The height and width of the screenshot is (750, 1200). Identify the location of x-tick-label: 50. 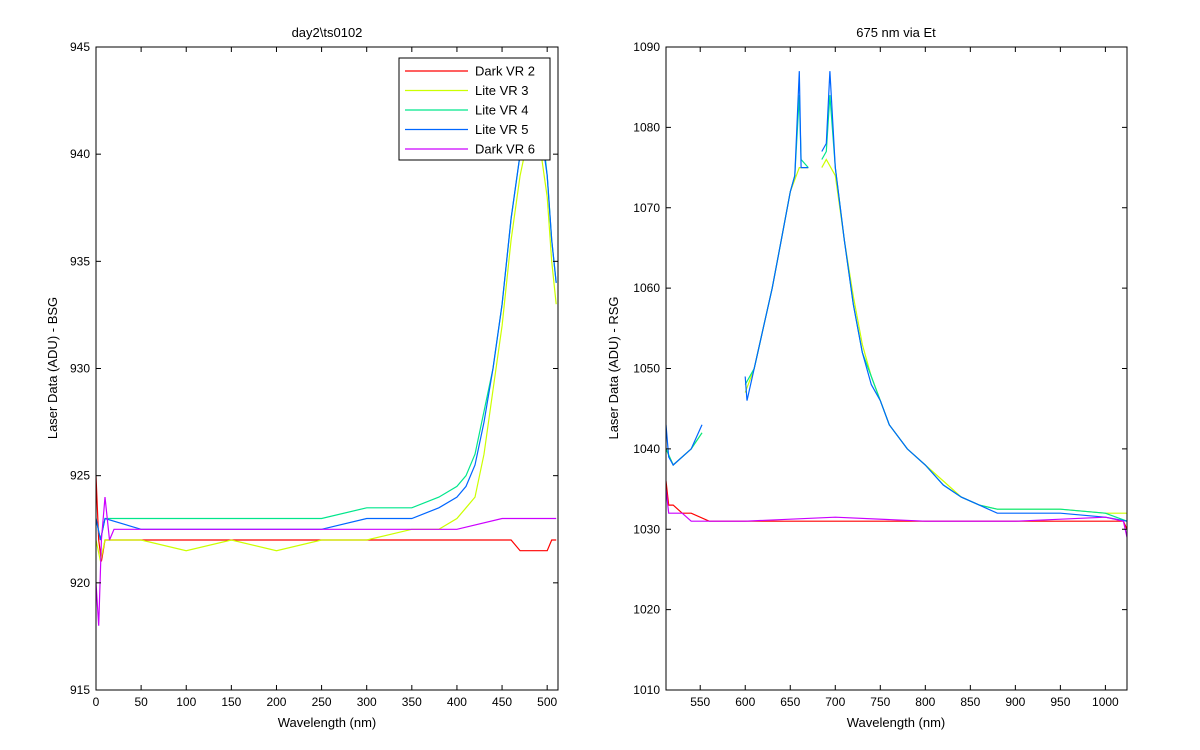
(141, 702).